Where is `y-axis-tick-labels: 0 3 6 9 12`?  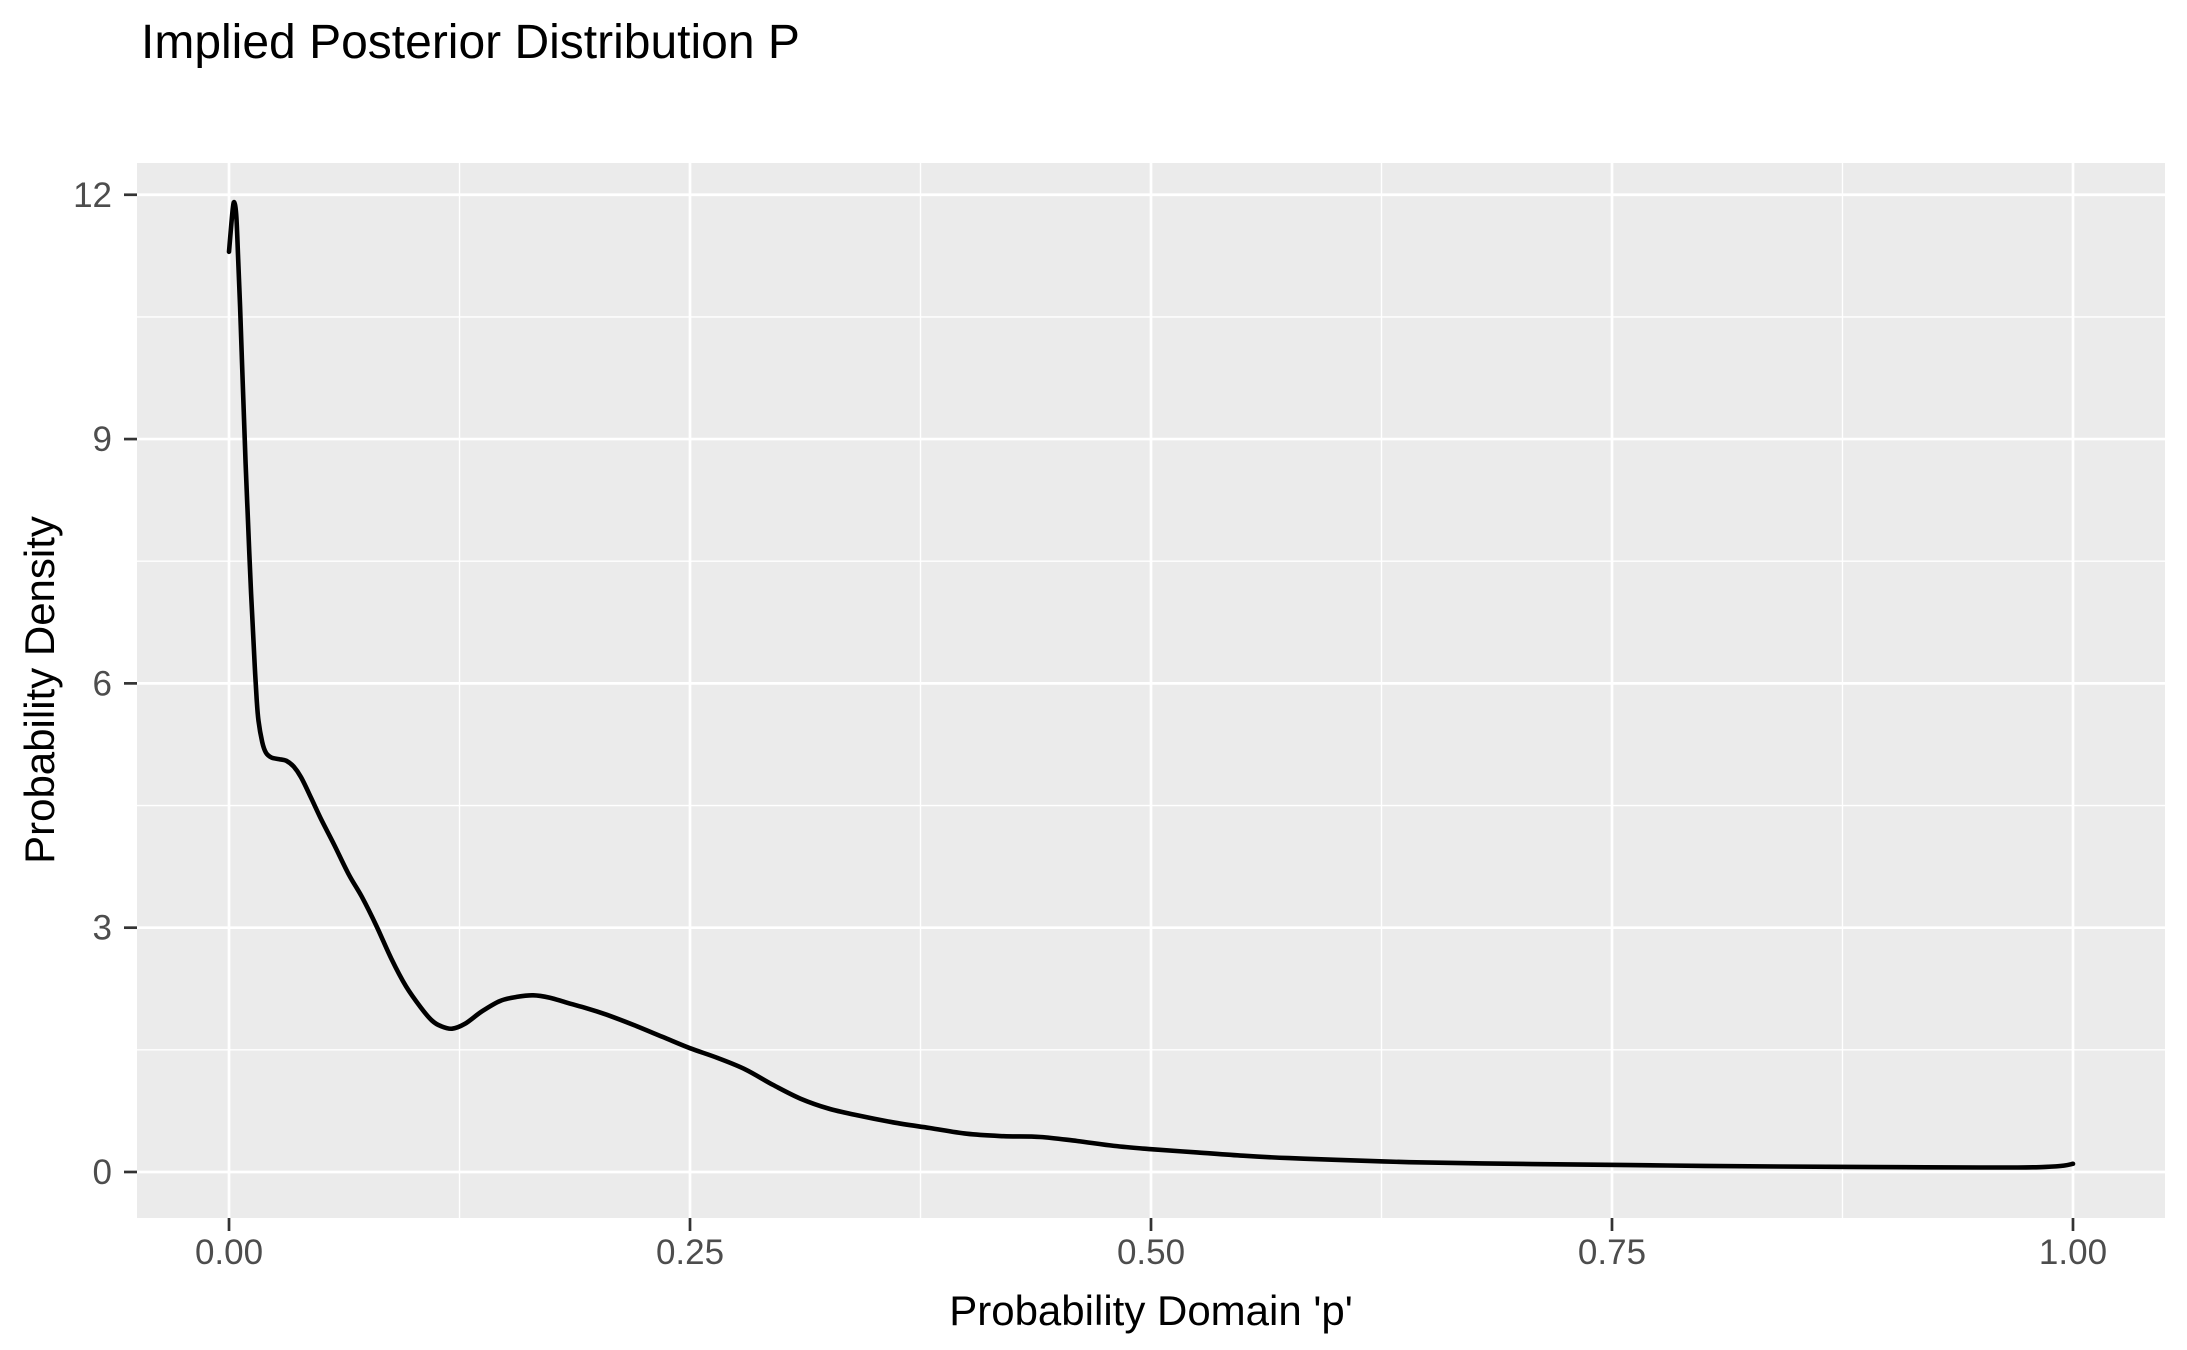 y-axis-tick-labels: 0 3 6 9 12 is located at coordinates (92, 684).